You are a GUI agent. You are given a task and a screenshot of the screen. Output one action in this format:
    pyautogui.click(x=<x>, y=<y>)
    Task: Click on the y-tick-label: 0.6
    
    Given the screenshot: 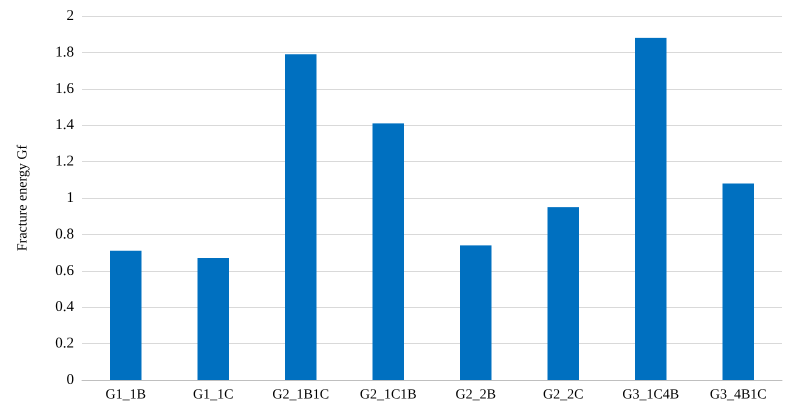 What is the action you would take?
    pyautogui.click(x=64, y=270)
    